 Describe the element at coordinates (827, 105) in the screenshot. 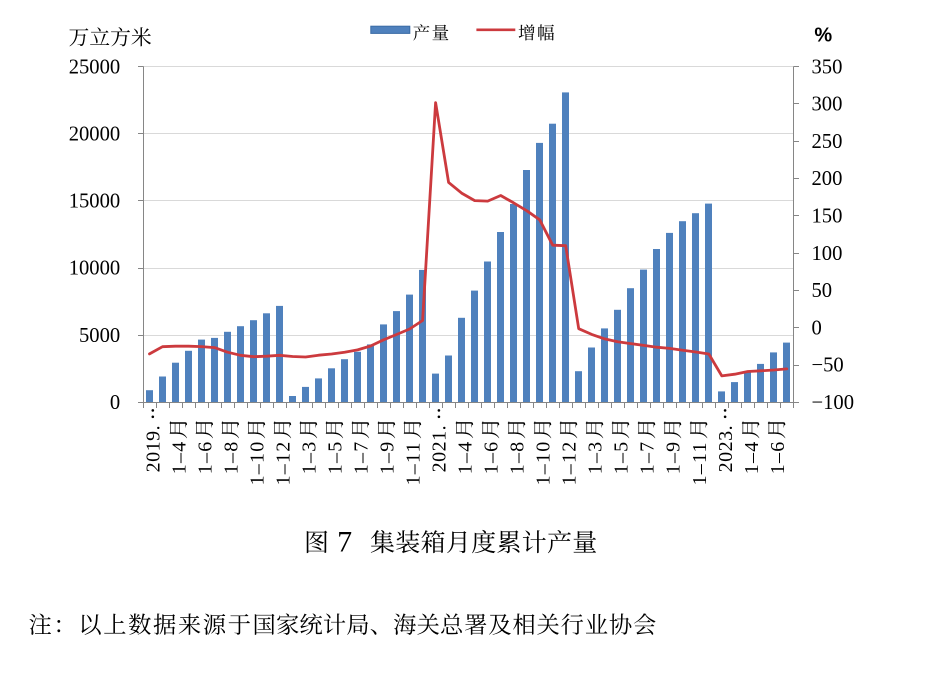

I see `svg-text: 300` at that location.